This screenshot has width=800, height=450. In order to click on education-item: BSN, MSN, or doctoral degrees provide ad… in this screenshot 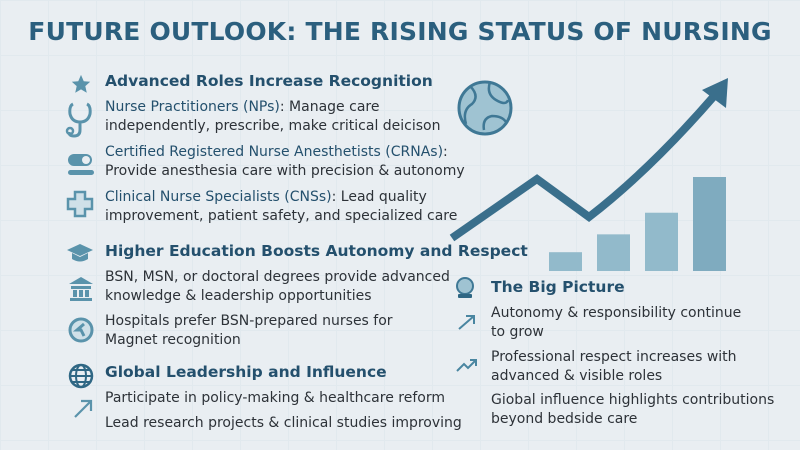, I will do `click(277, 286)`.